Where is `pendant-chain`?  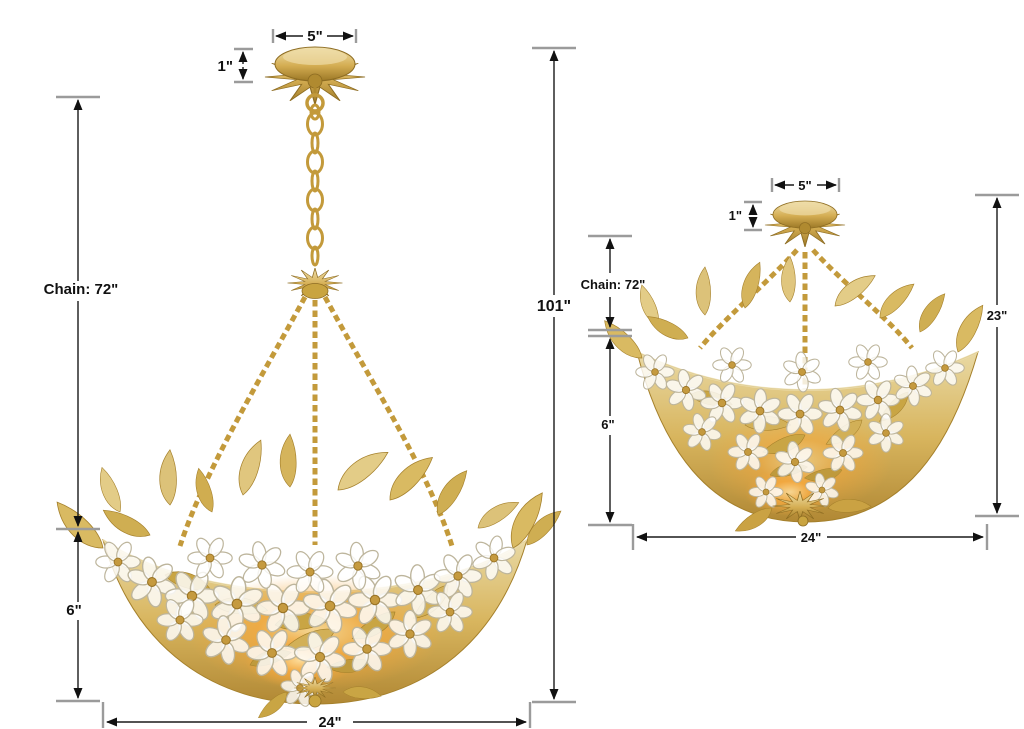
pendant-chain is located at coordinates (315, 185).